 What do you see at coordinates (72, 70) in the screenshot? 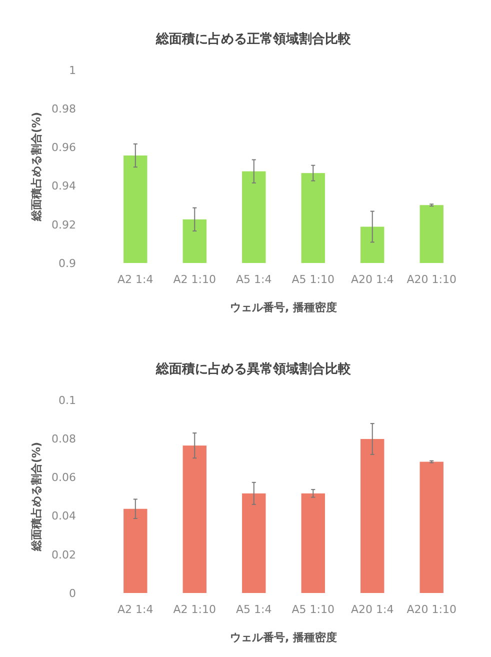
I see `y-tick-label: 1` at bounding box center [72, 70].